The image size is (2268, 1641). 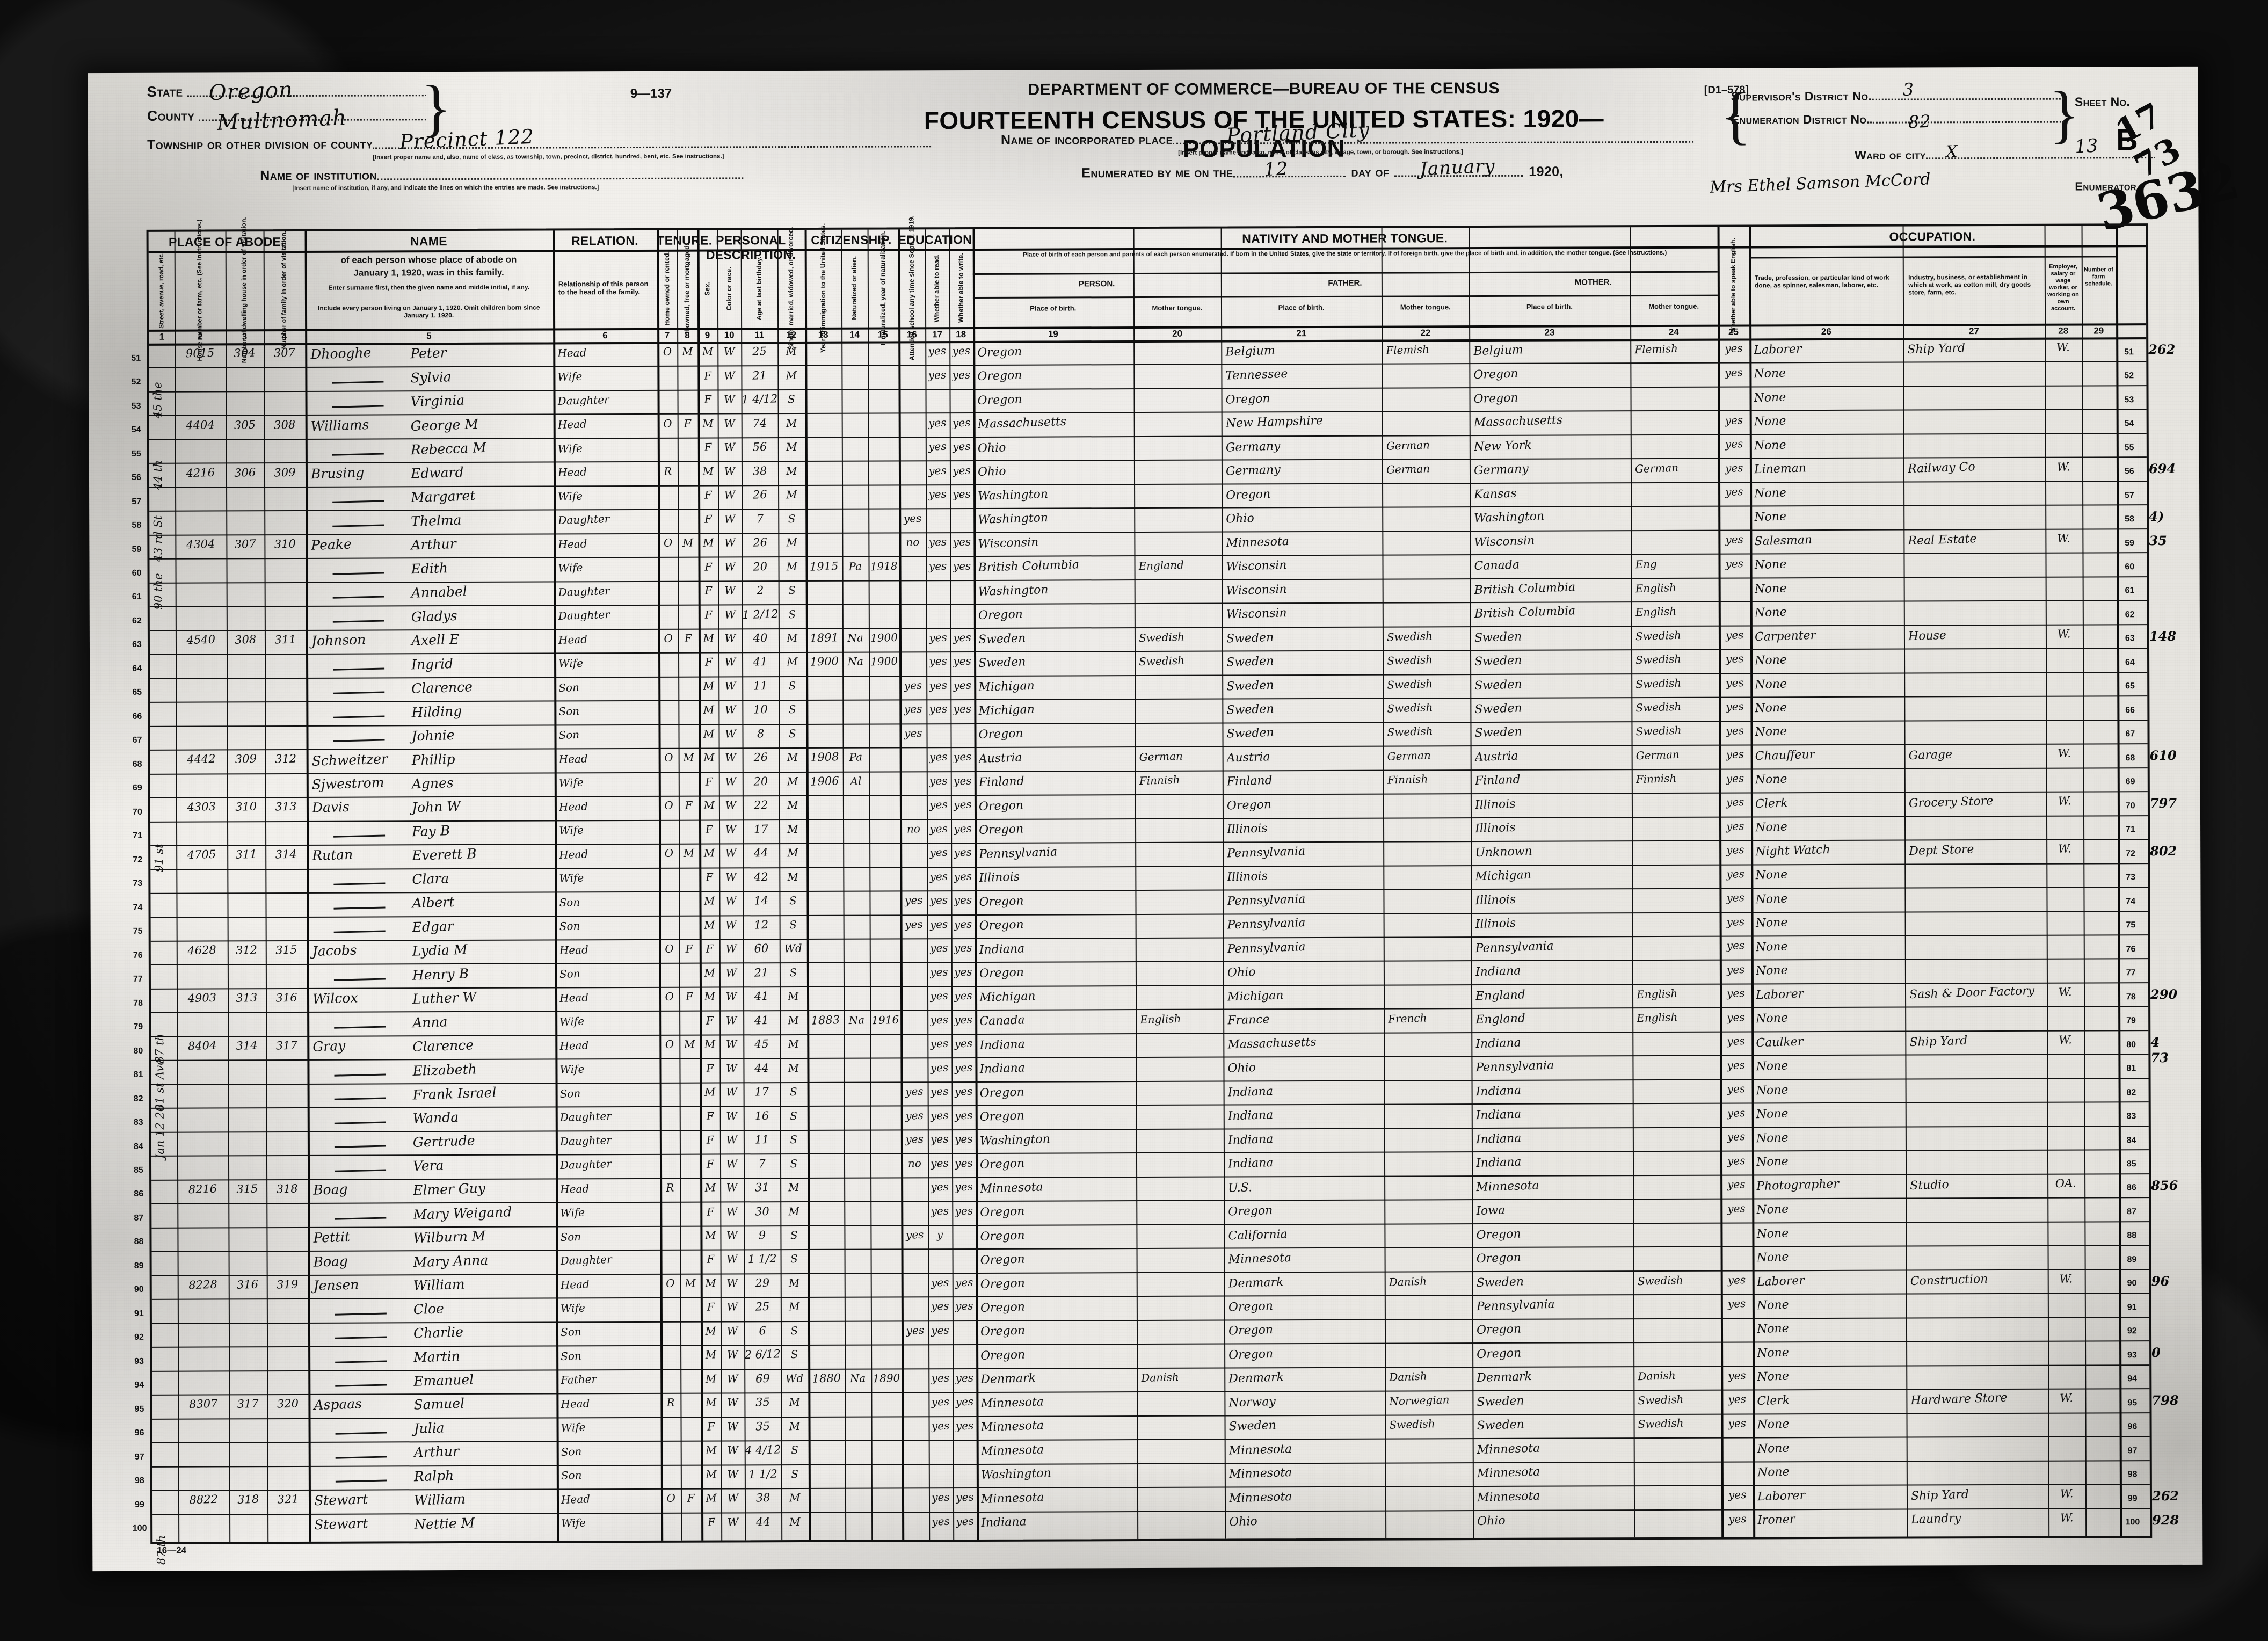 I want to click on occ-84: None, so click(x=1772, y=1138).